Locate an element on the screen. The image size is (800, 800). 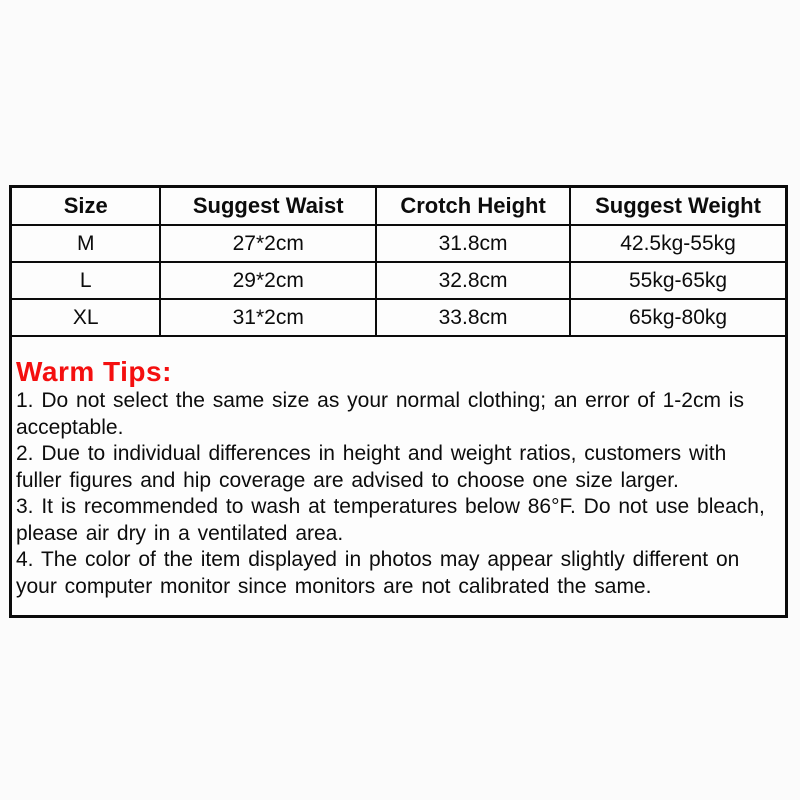
cell-waist: 29*2cm is located at coordinates (269, 281).